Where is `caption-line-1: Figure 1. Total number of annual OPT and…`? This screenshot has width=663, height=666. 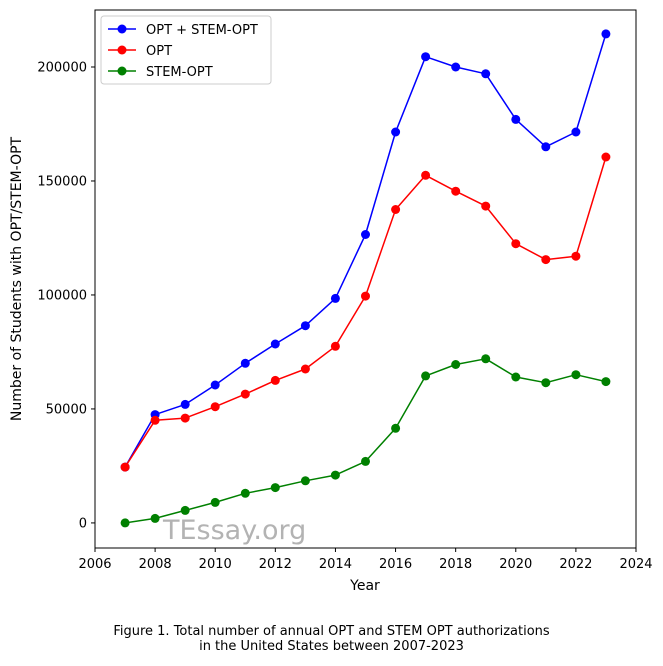 caption-line-1: Figure 1. Total number of annual OPT and… is located at coordinates (331, 631).